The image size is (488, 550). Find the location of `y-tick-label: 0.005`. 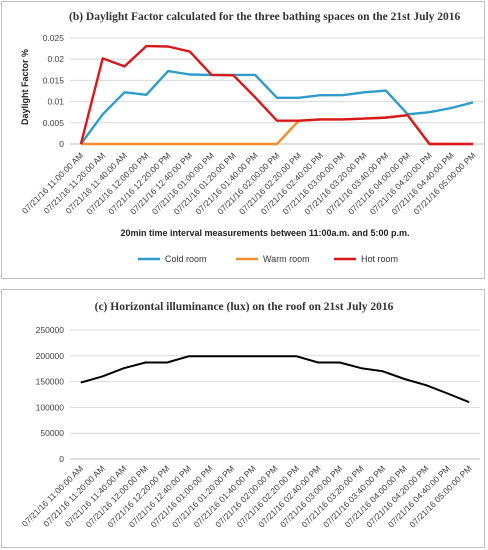

y-tick-label: 0.005 is located at coordinates (54, 123).